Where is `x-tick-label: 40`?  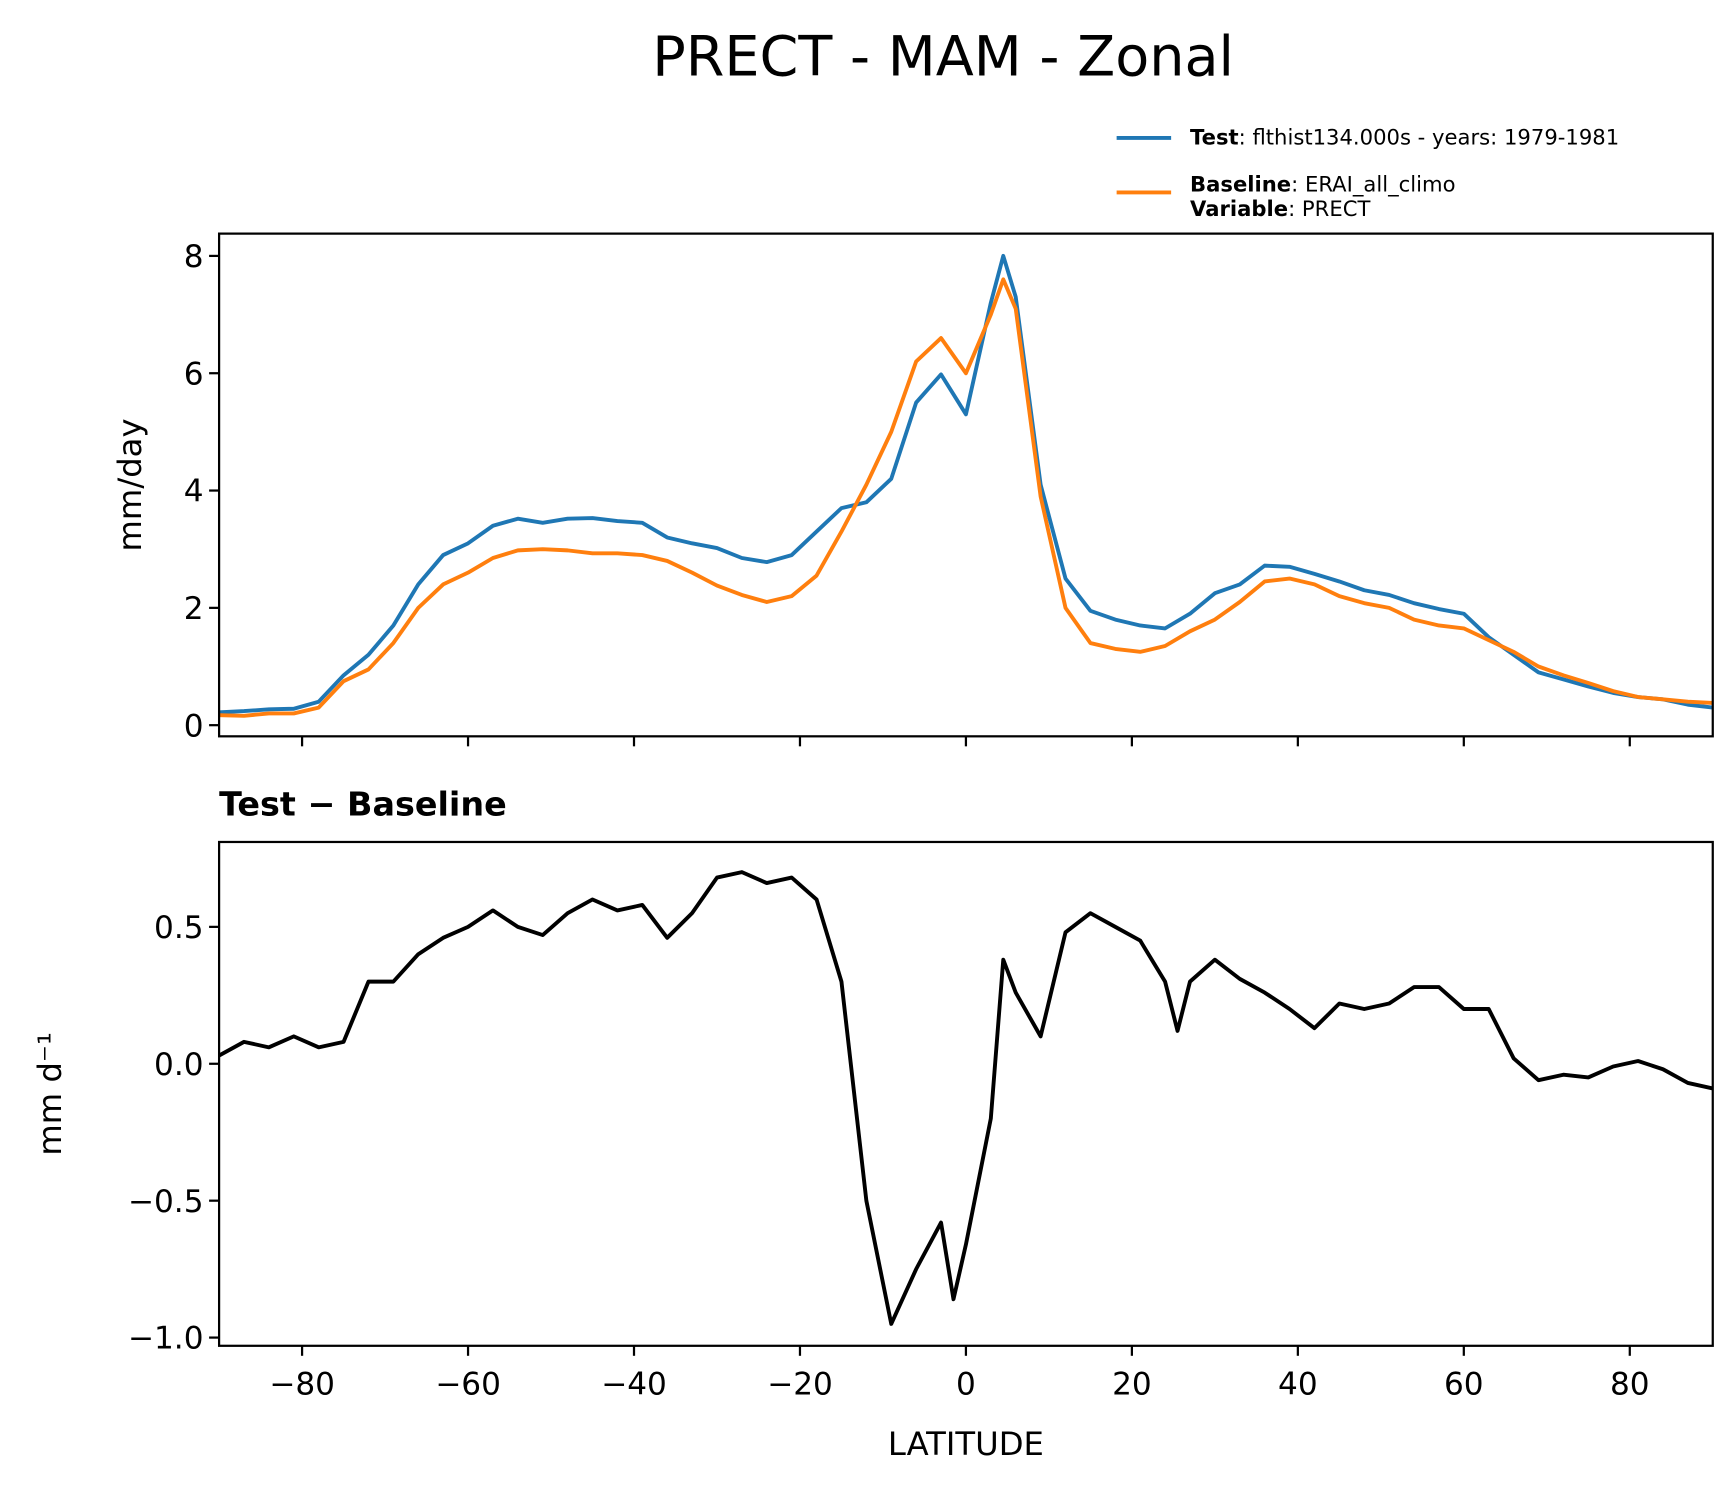
x-tick-label: 40 is located at coordinates (1298, 1385).